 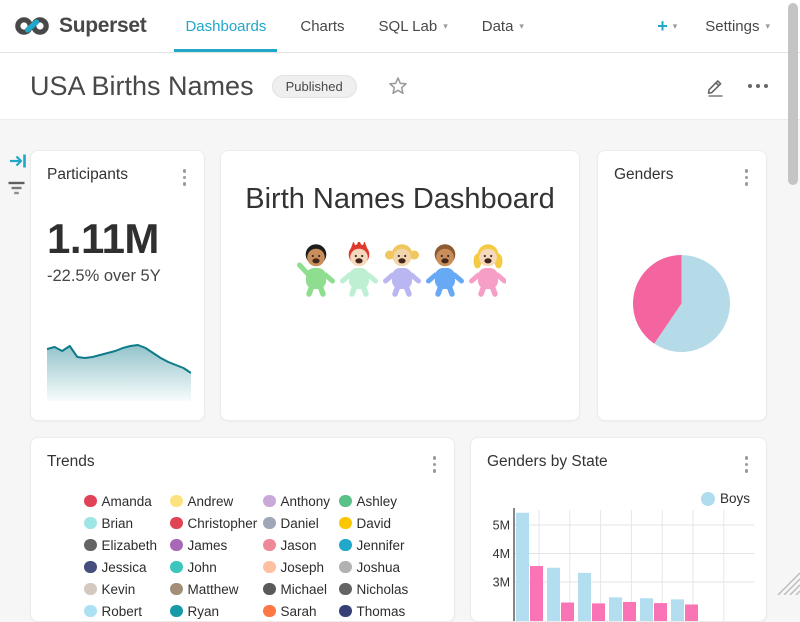 I want to click on legend-item-ryan: Ryan, so click(x=216, y=611).